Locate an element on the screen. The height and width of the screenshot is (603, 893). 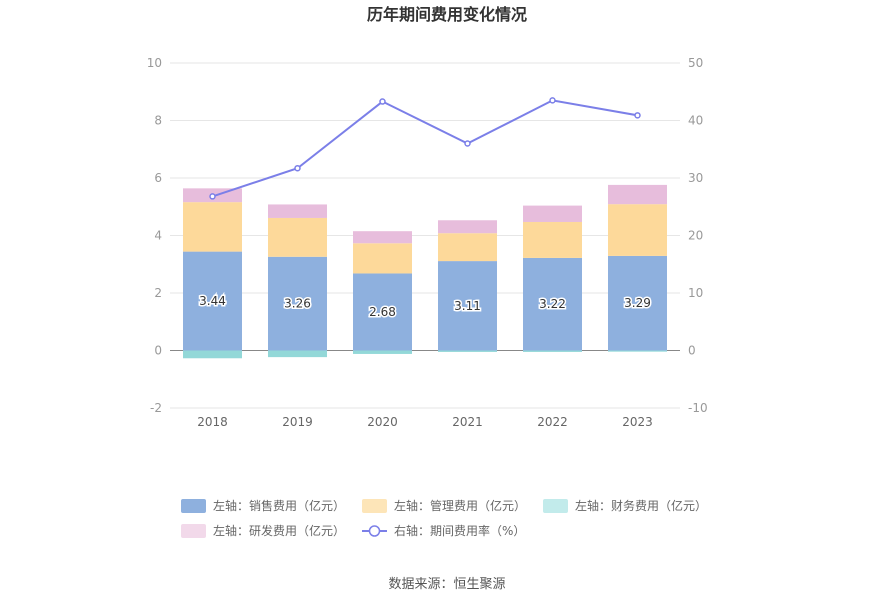
right-axis: -10 0 10 20 30 40 50 is located at coordinates (698, 235).